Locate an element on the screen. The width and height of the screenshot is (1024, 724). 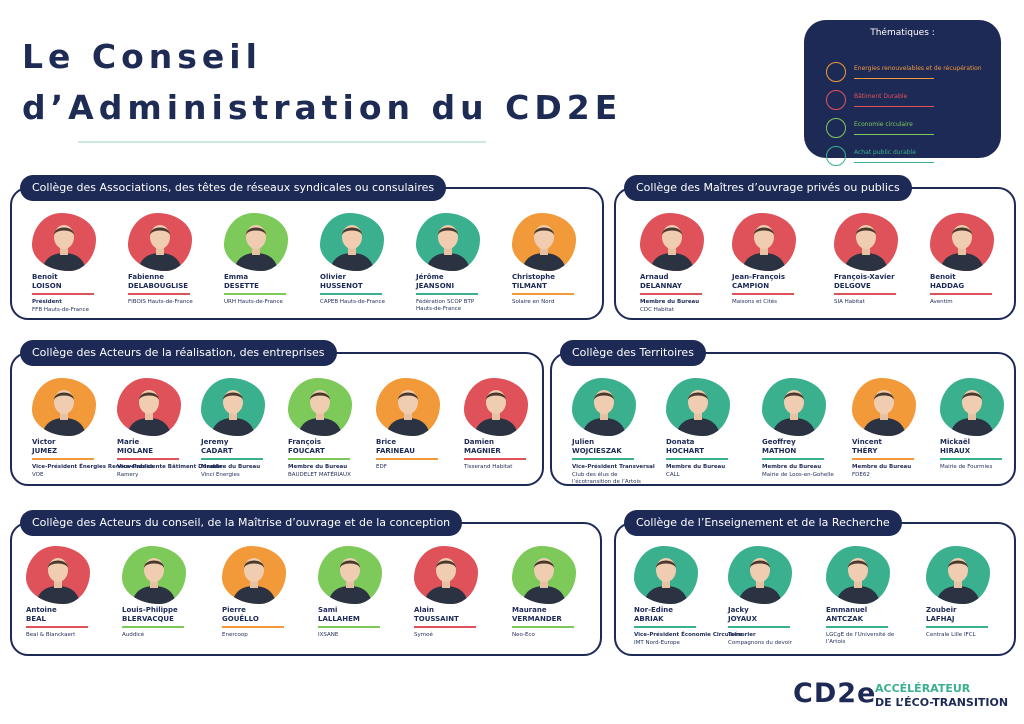
member-last-name: VERMANDER is located at coordinates (537, 619).